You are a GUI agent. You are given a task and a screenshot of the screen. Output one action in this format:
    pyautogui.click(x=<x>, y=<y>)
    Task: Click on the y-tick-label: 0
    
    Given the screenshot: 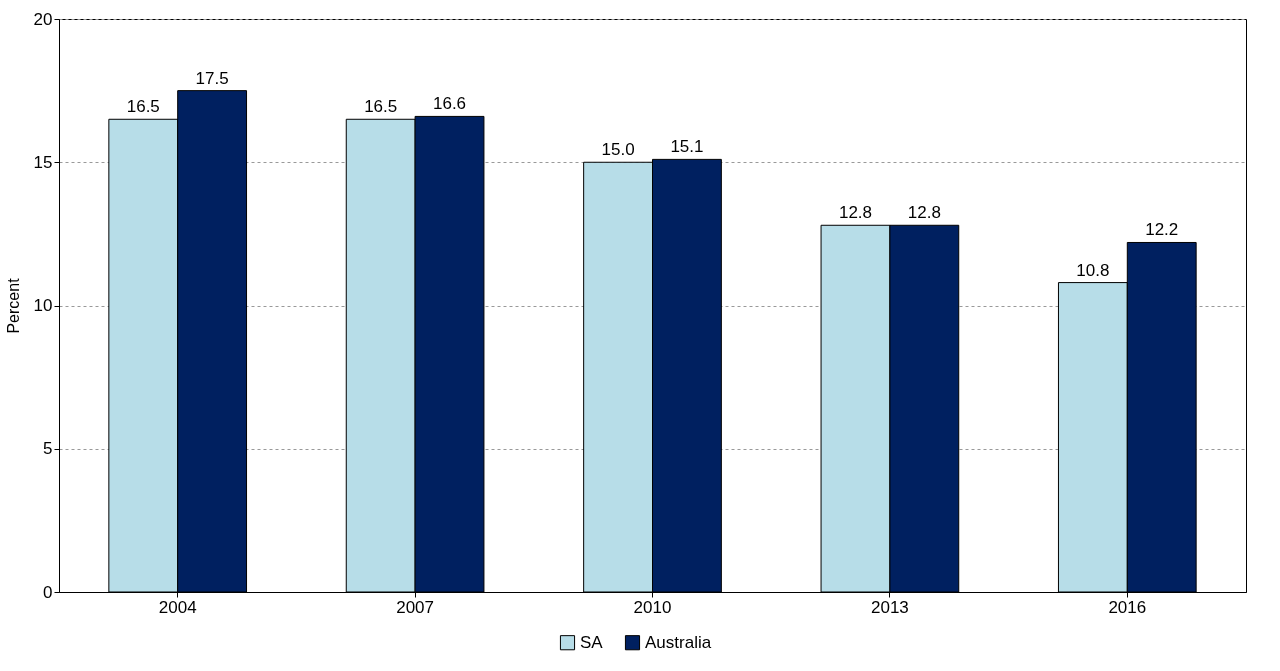 What is the action you would take?
    pyautogui.click(x=48, y=592)
    